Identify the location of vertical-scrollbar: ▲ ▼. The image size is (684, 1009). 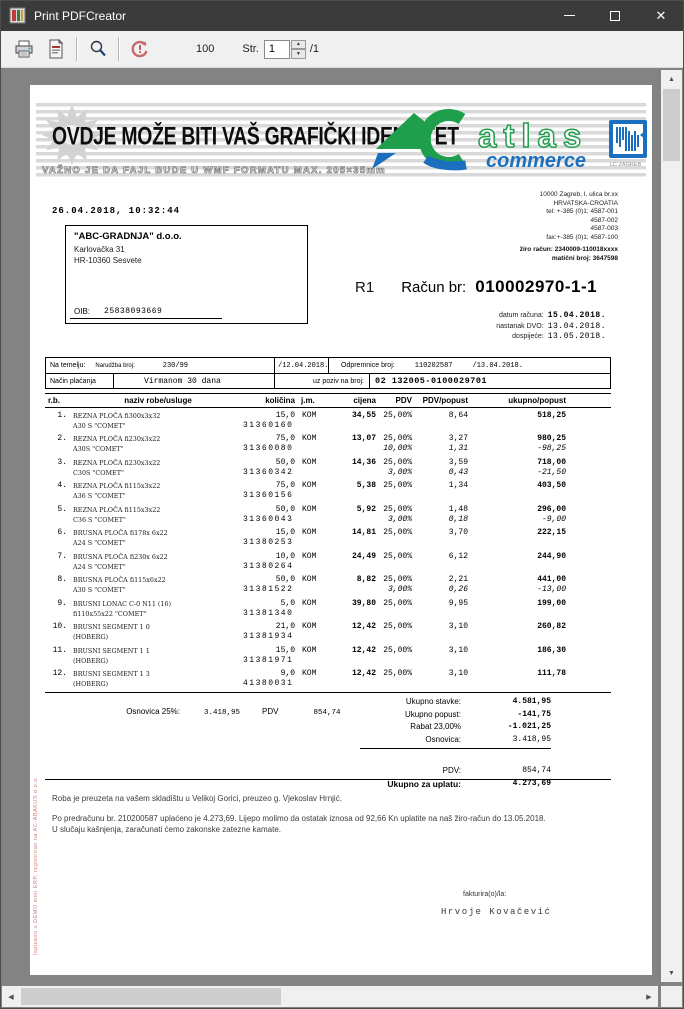
(671, 526).